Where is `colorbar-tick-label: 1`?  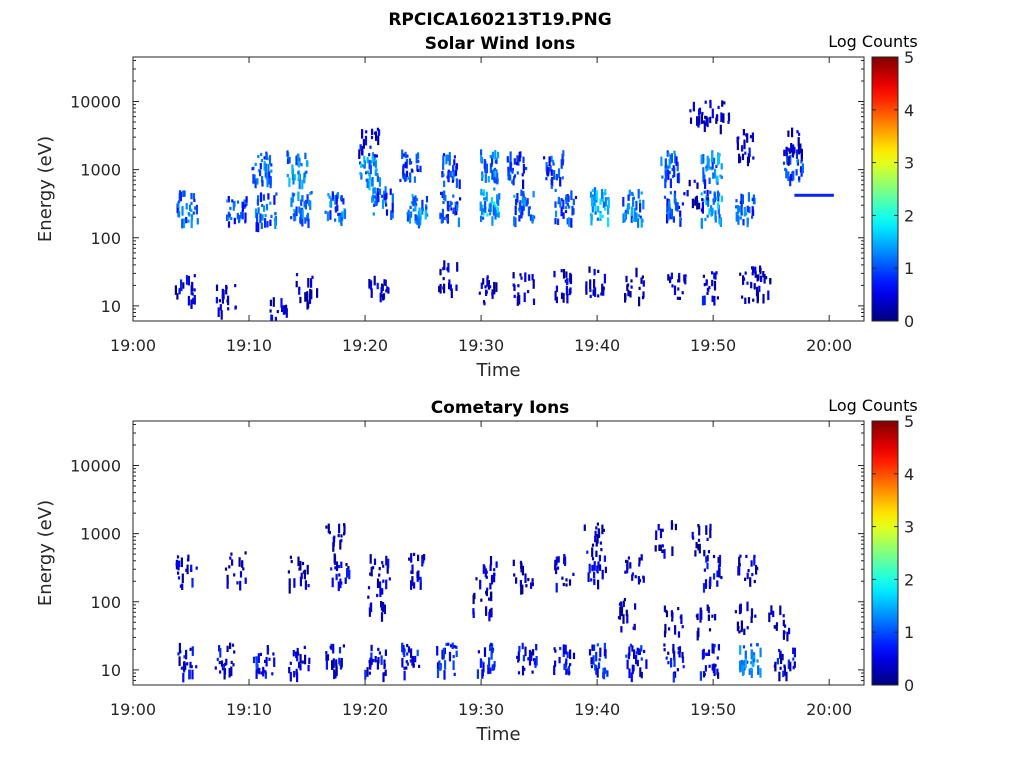 colorbar-tick-label: 1 is located at coordinates (909, 268).